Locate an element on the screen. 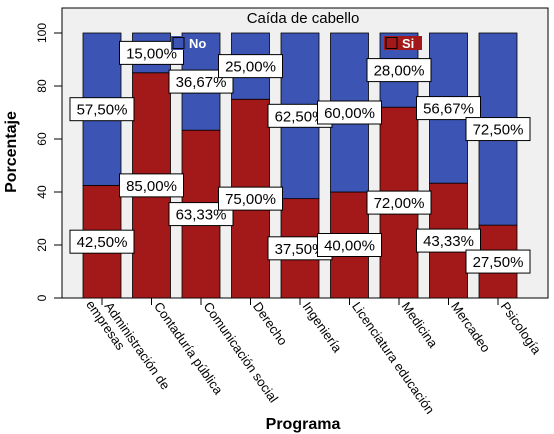  y-tick-label: 100 is located at coordinates (42, 33).